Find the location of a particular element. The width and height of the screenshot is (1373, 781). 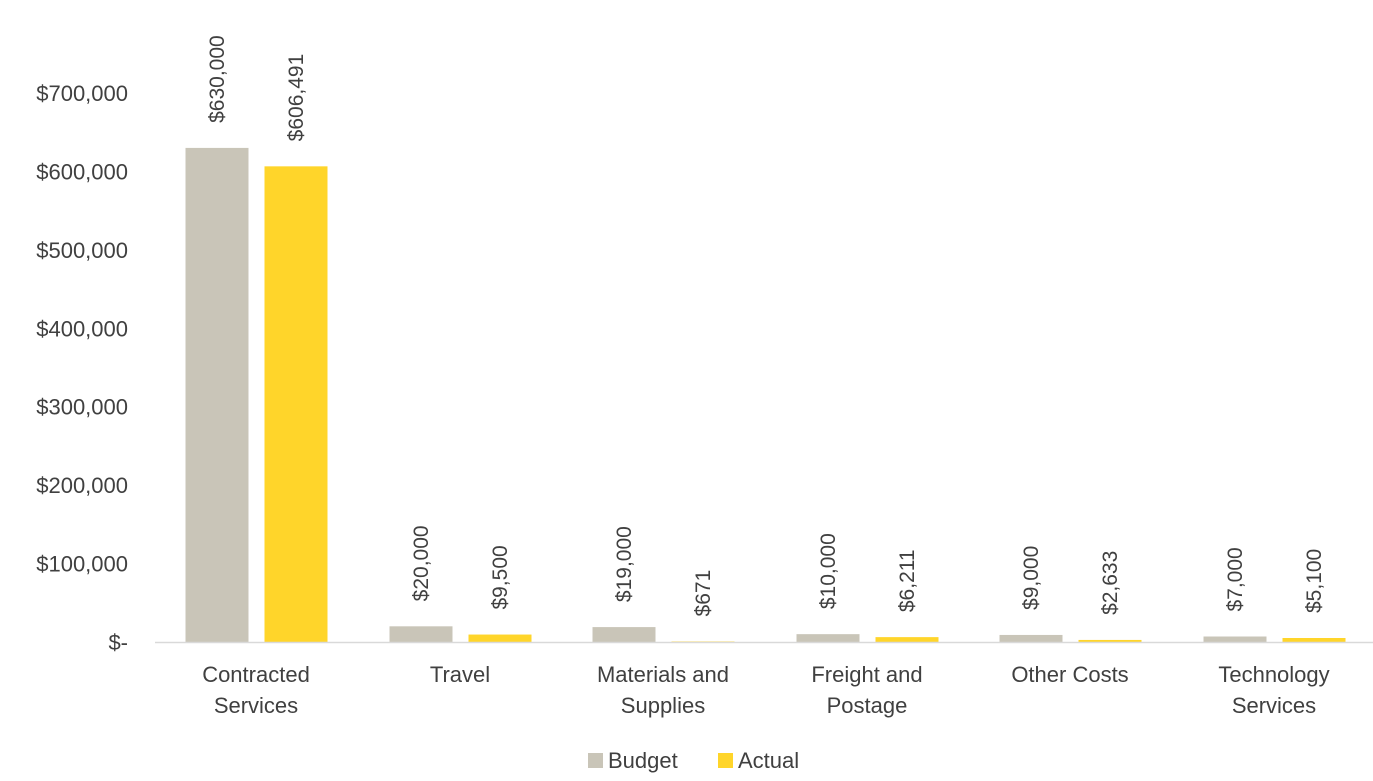

data-label: $6,211 is located at coordinates (907, 580).